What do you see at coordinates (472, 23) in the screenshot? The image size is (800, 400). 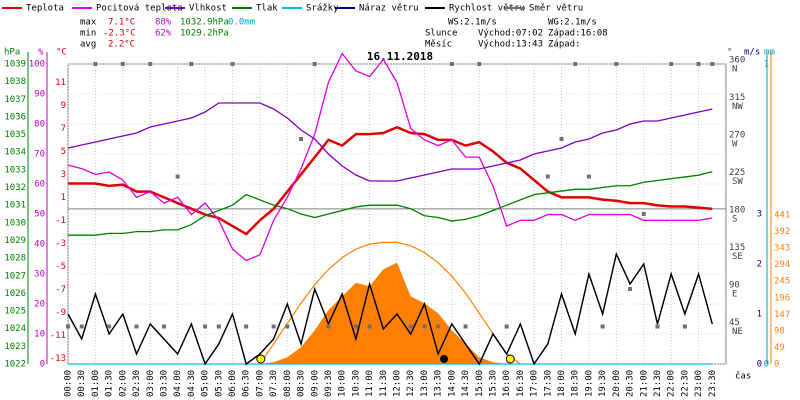 I see `info: WS:2.1m/s` at bounding box center [472, 23].